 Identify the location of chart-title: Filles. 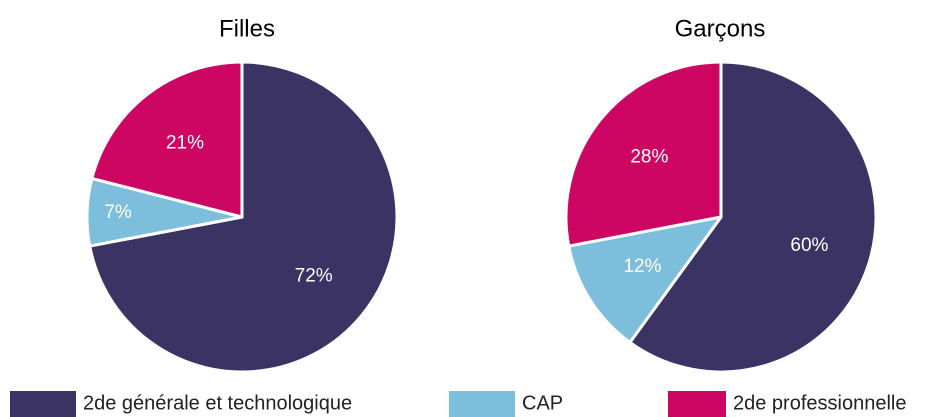
(247, 28).